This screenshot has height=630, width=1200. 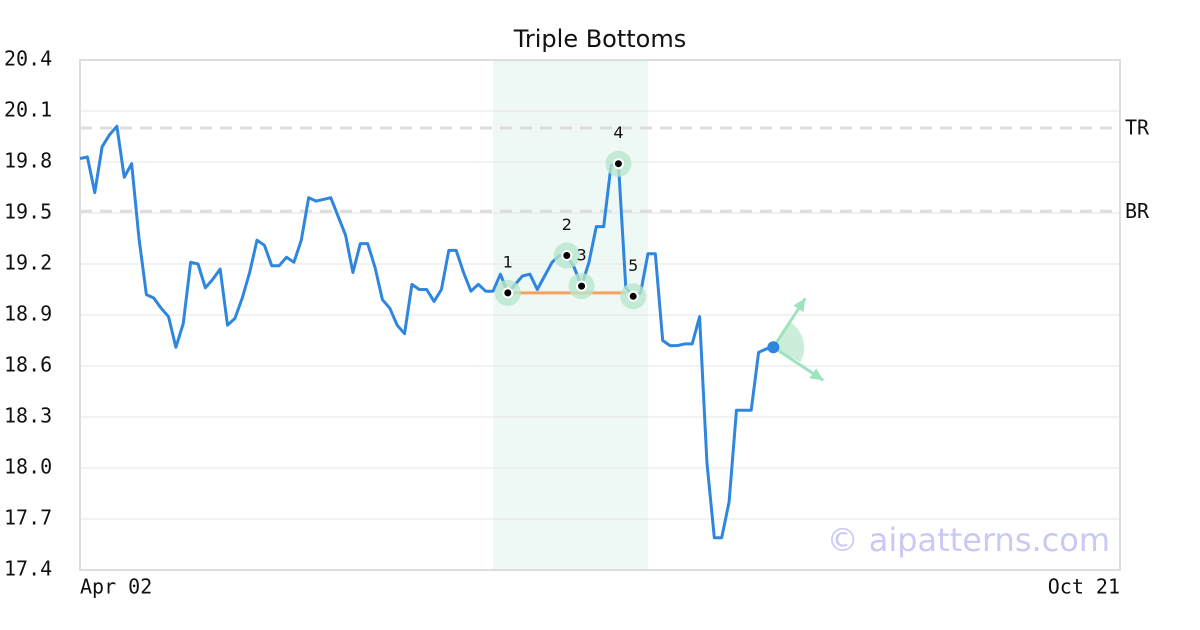 I want to click on y-tick-label: 18.9, so click(x=28, y=314).